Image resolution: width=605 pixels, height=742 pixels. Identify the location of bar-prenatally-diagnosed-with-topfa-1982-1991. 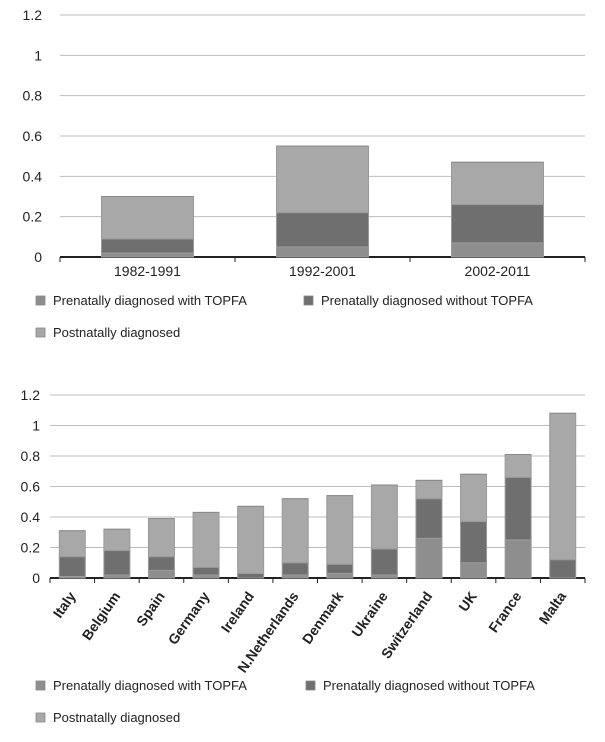
(147, 255).